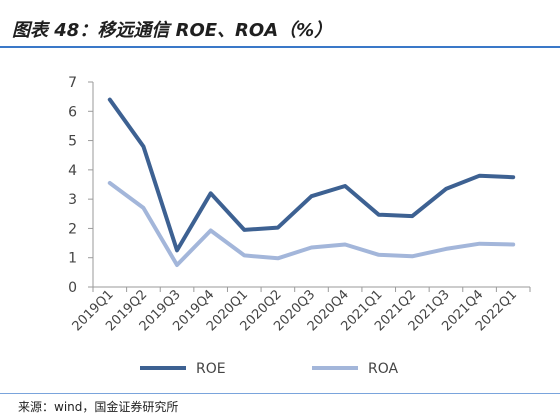 This screenshot has width=560, height=415. Describe the element at coordinates (72, 200) in the screenshot. I see `y-tick-label: 3` at that location.